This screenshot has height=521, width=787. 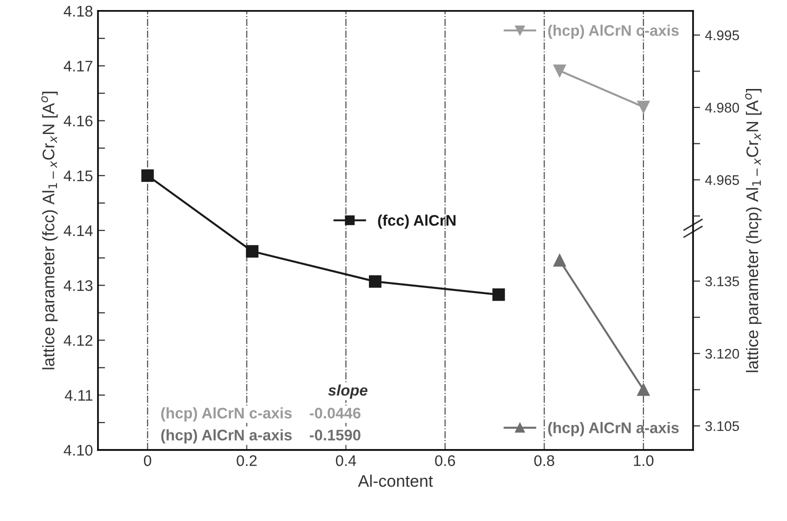 What do you see at coordinates (335, 413) in the screenshot?
I see `annotation: -0.0446` at bounding box center [335, 413].